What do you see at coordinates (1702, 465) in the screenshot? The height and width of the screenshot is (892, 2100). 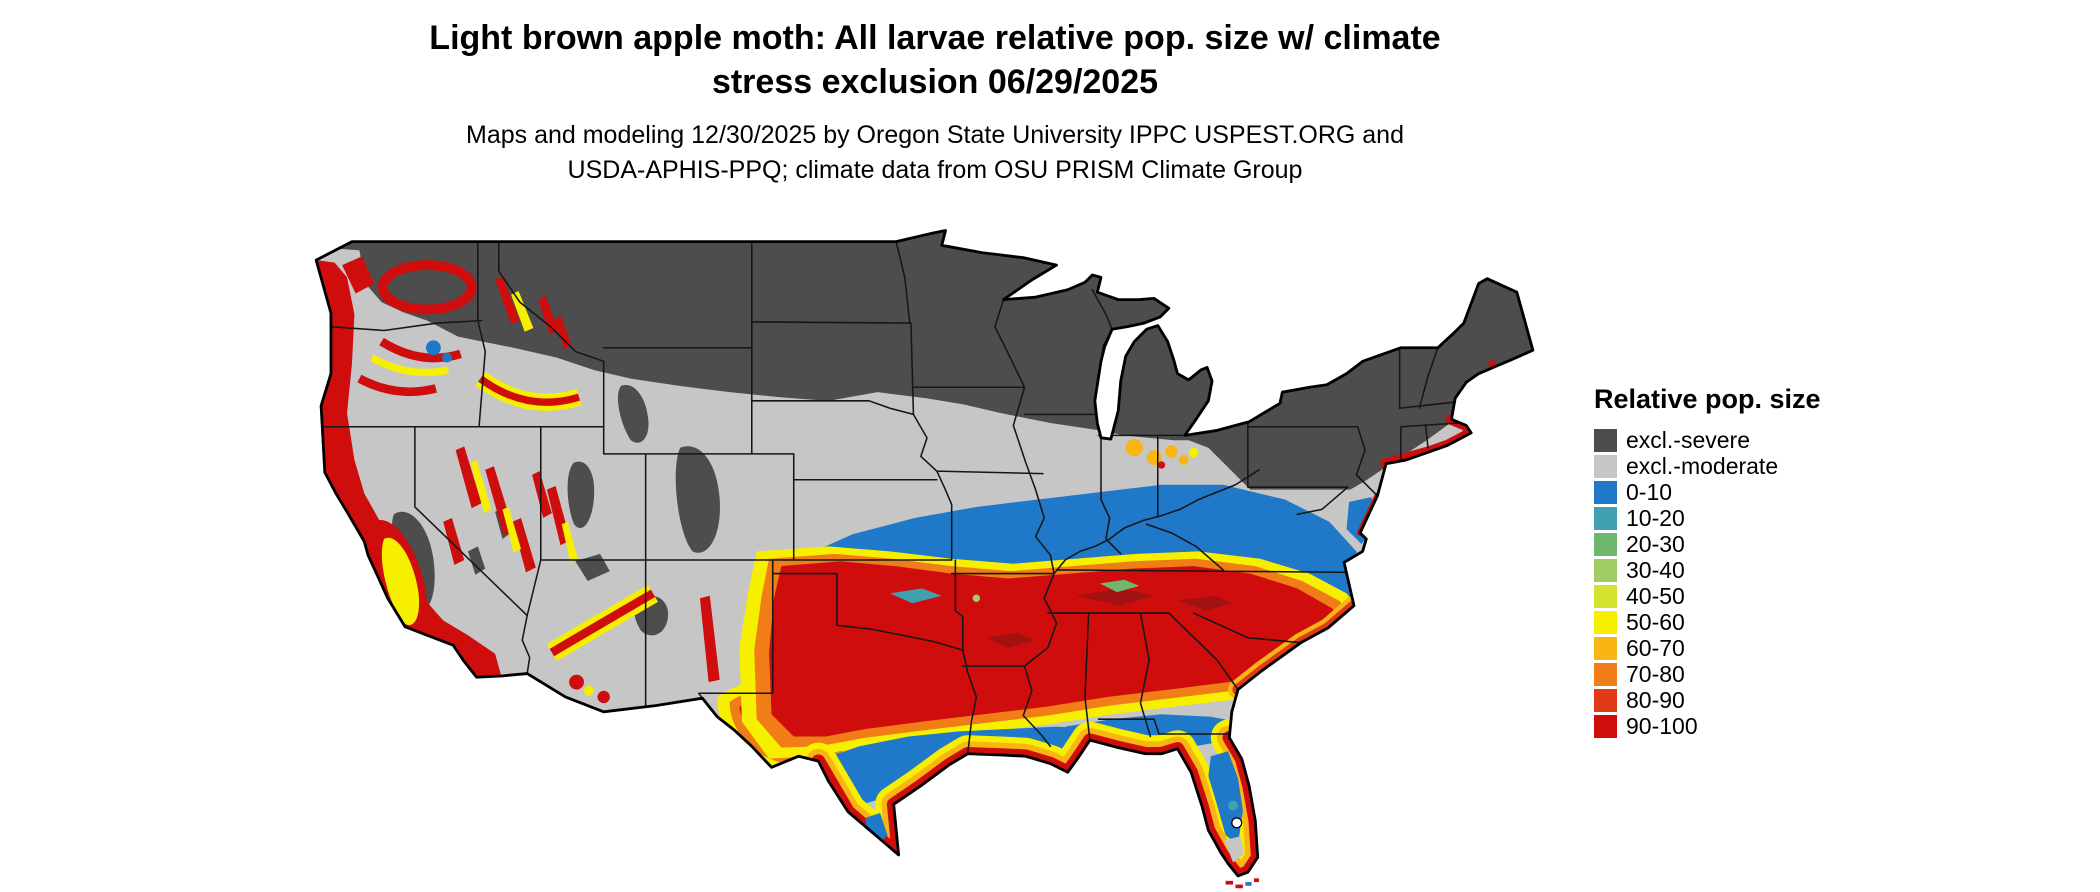 I see `legend-item-label: excl.-moderate` at bounding box center [1702, 465].